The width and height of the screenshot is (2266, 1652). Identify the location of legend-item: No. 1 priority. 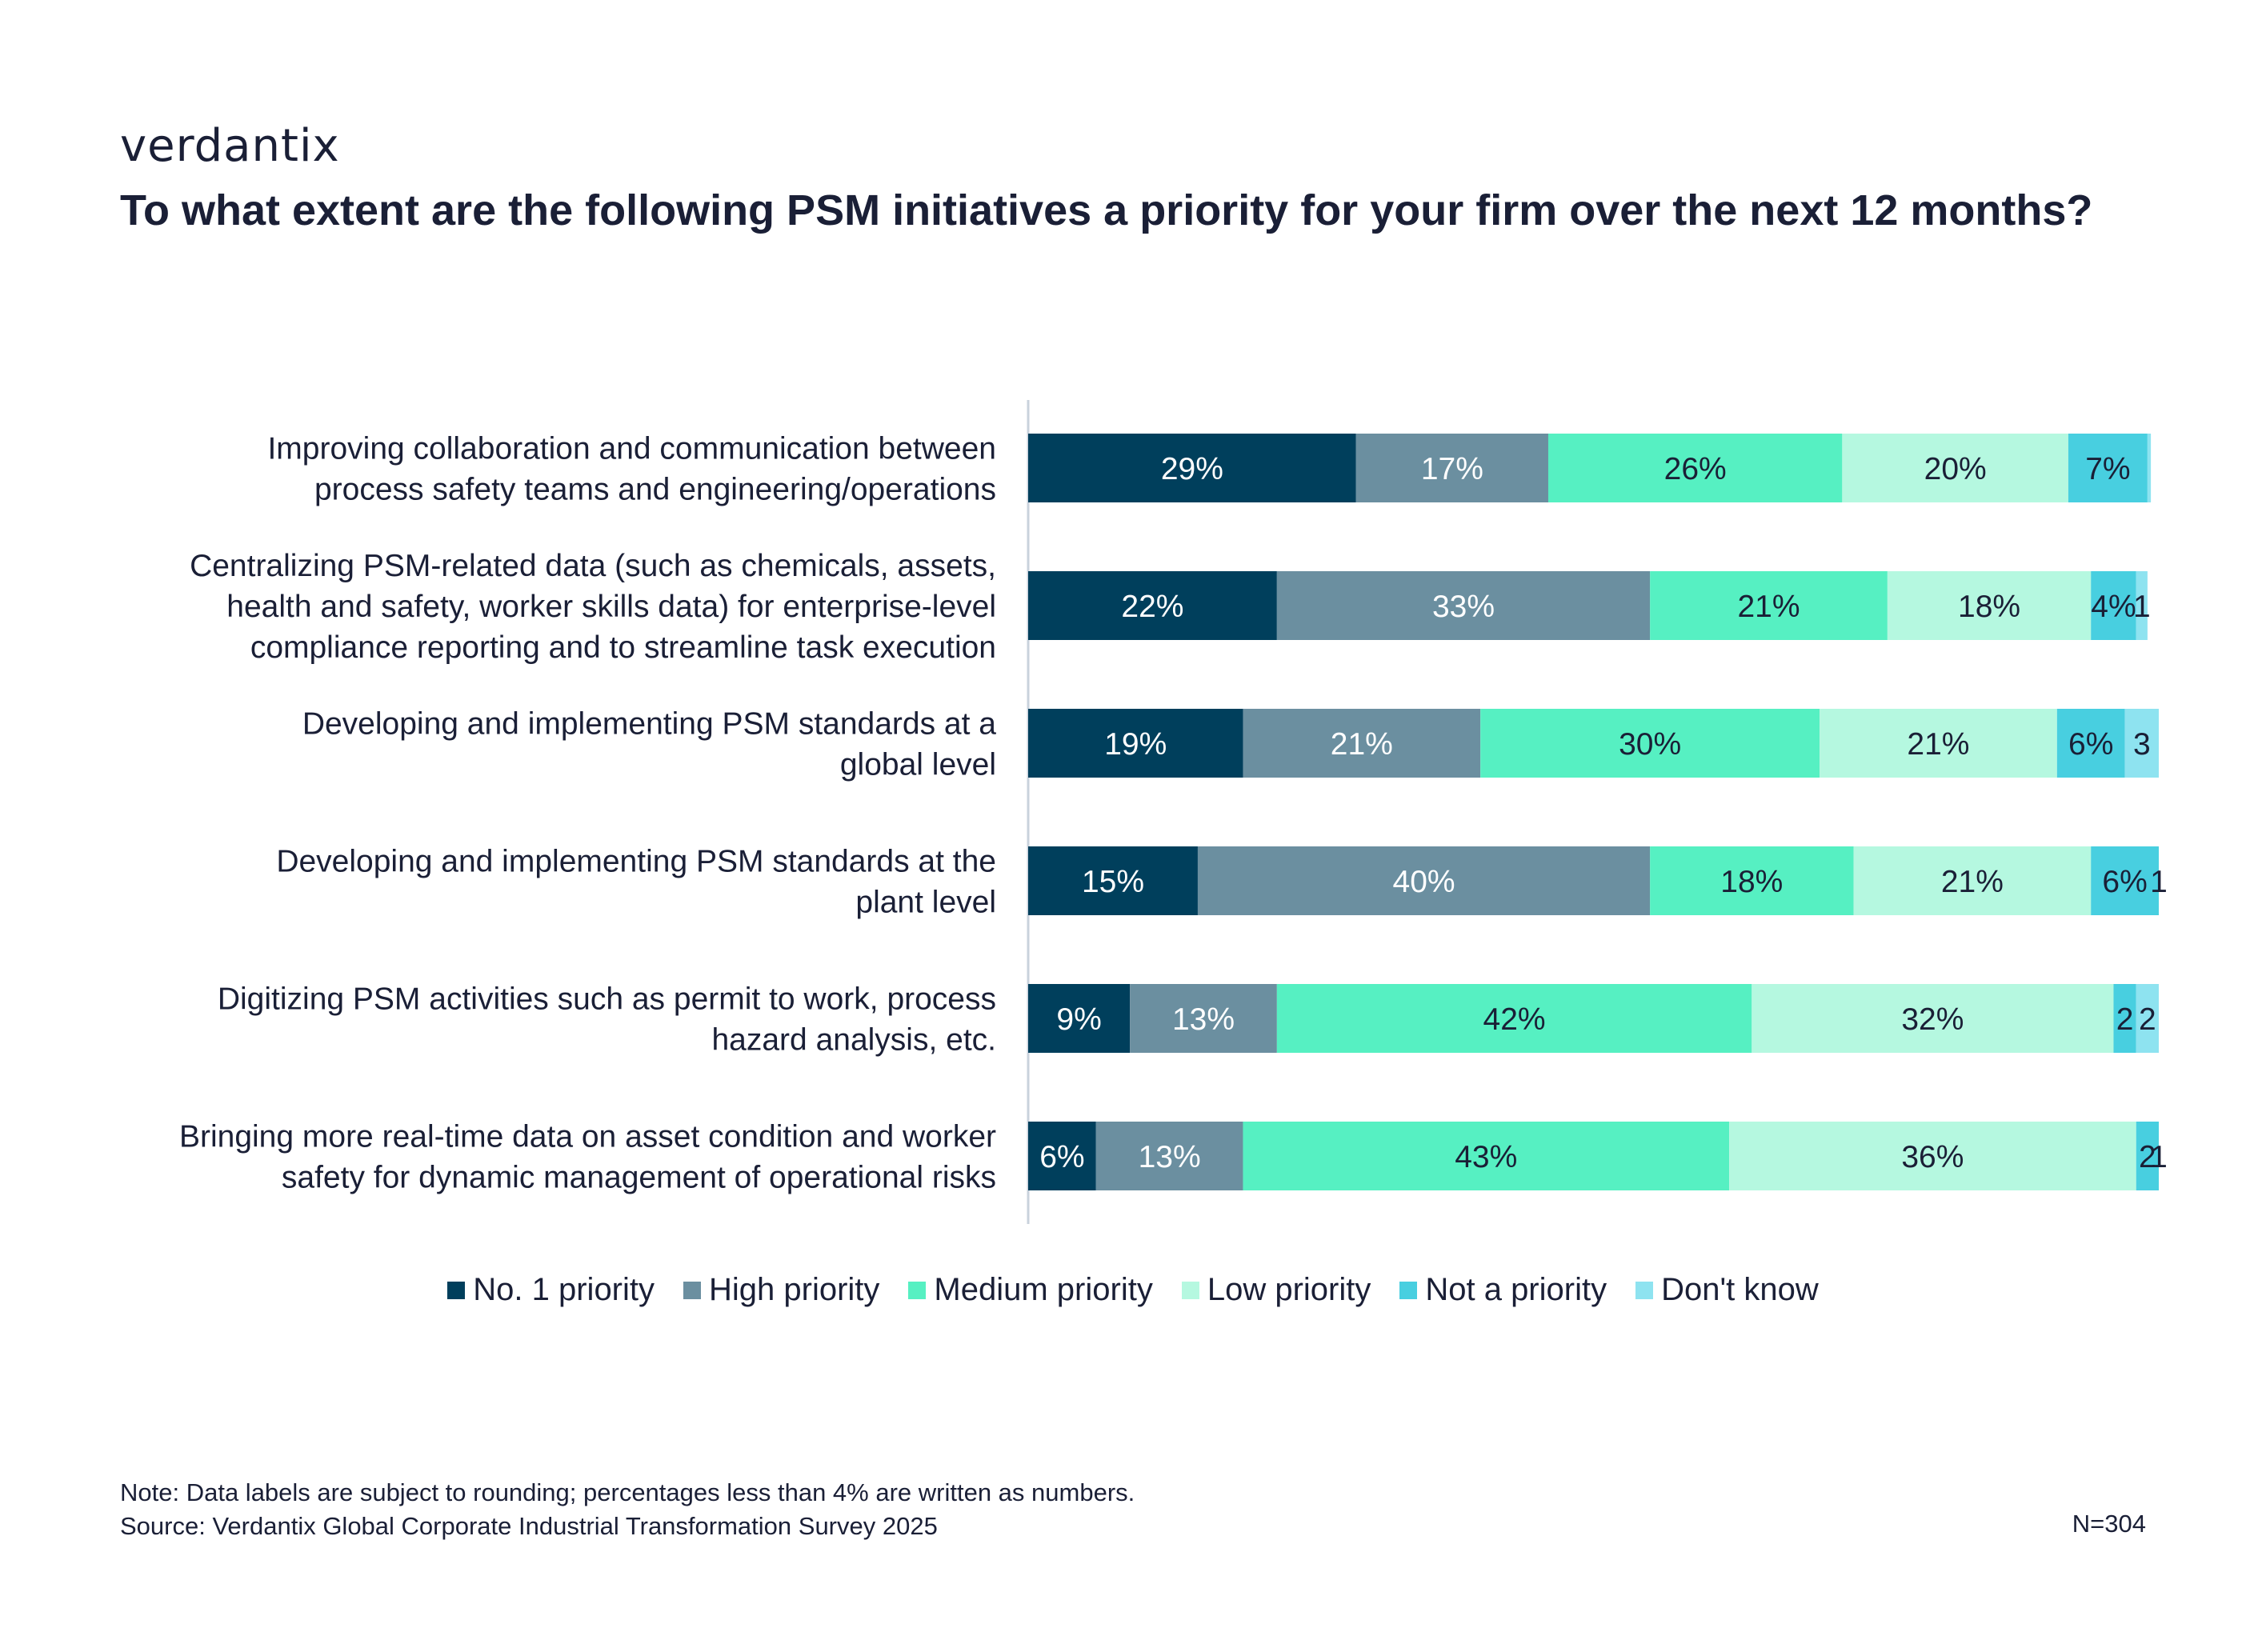
(551, 1290).